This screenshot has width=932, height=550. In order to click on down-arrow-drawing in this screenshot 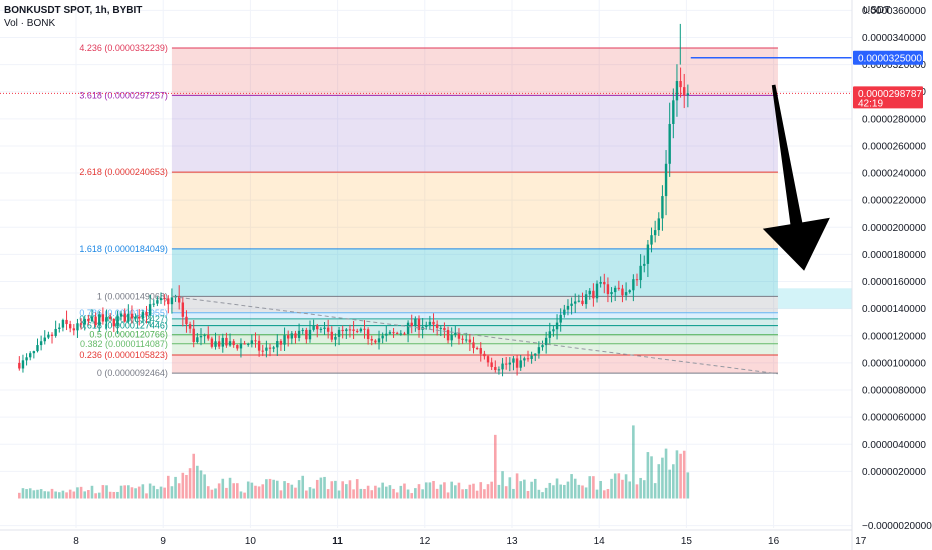, I will do `click(796, 177)`.